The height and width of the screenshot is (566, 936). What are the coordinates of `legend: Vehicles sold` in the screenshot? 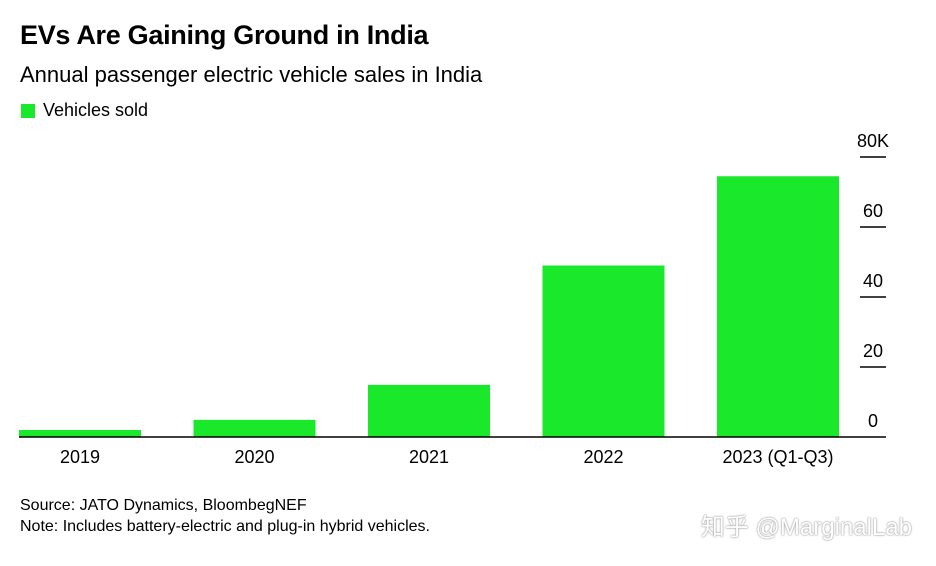 It's located at (84, 110).